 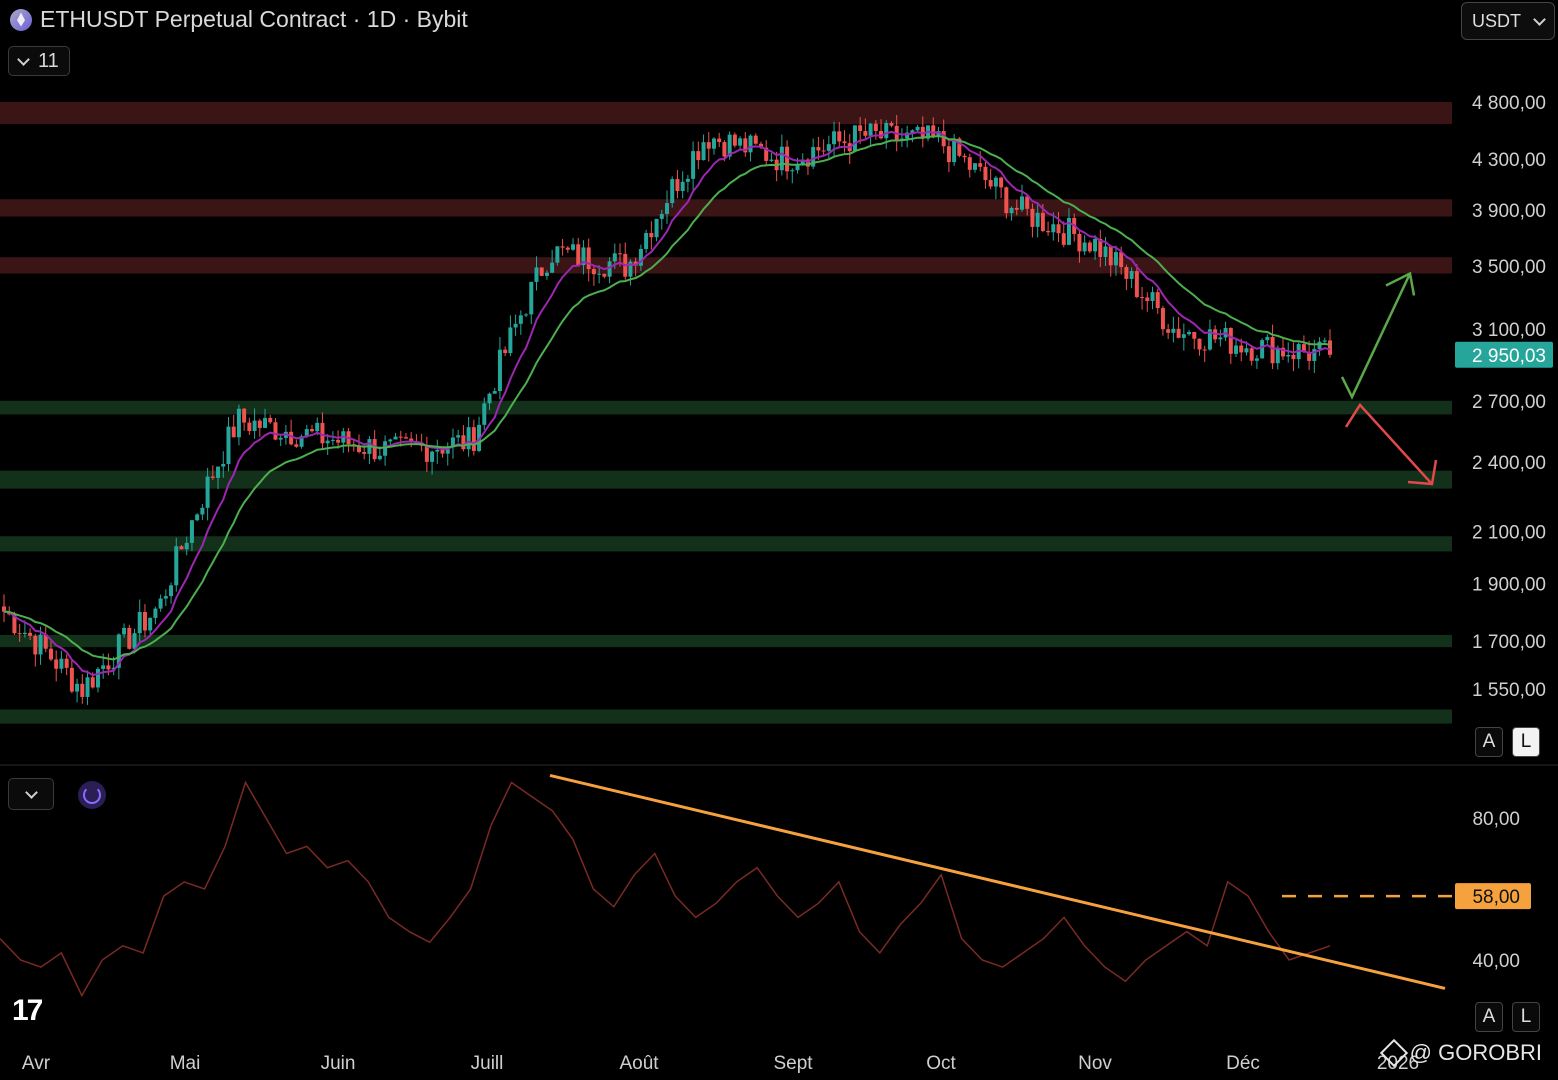 I want to click on price-tick-label: 1 700,00, so click(x=1509, y=642).